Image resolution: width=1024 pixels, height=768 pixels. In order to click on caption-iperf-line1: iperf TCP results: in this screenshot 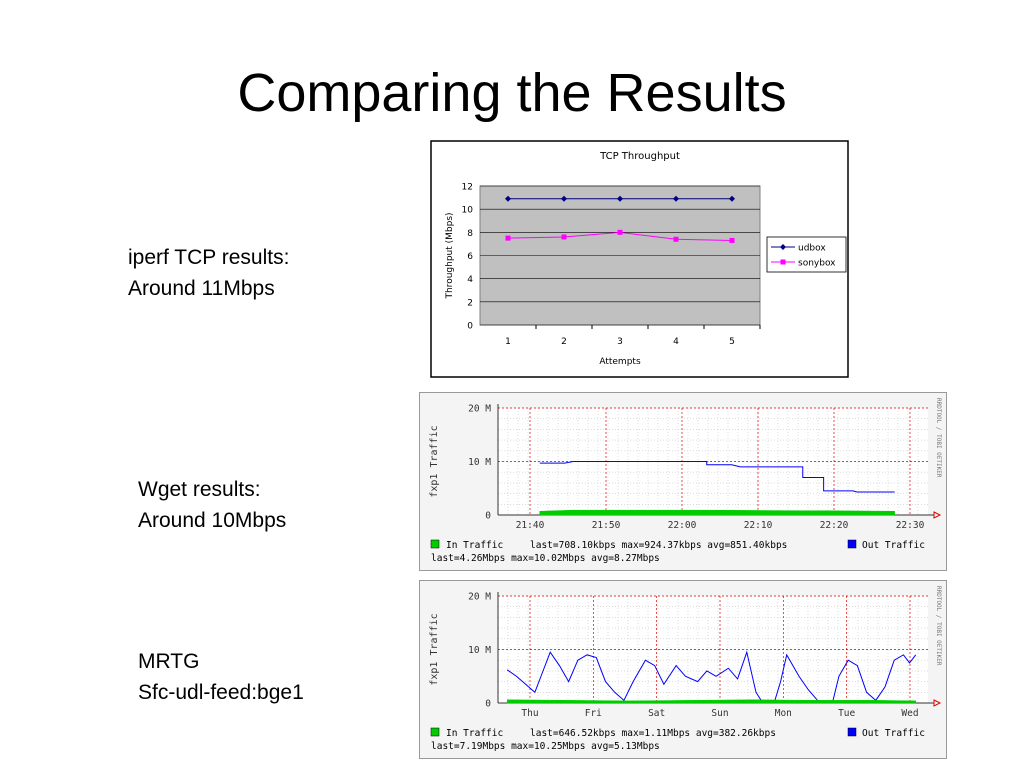, I will do `click(209, 257)`.